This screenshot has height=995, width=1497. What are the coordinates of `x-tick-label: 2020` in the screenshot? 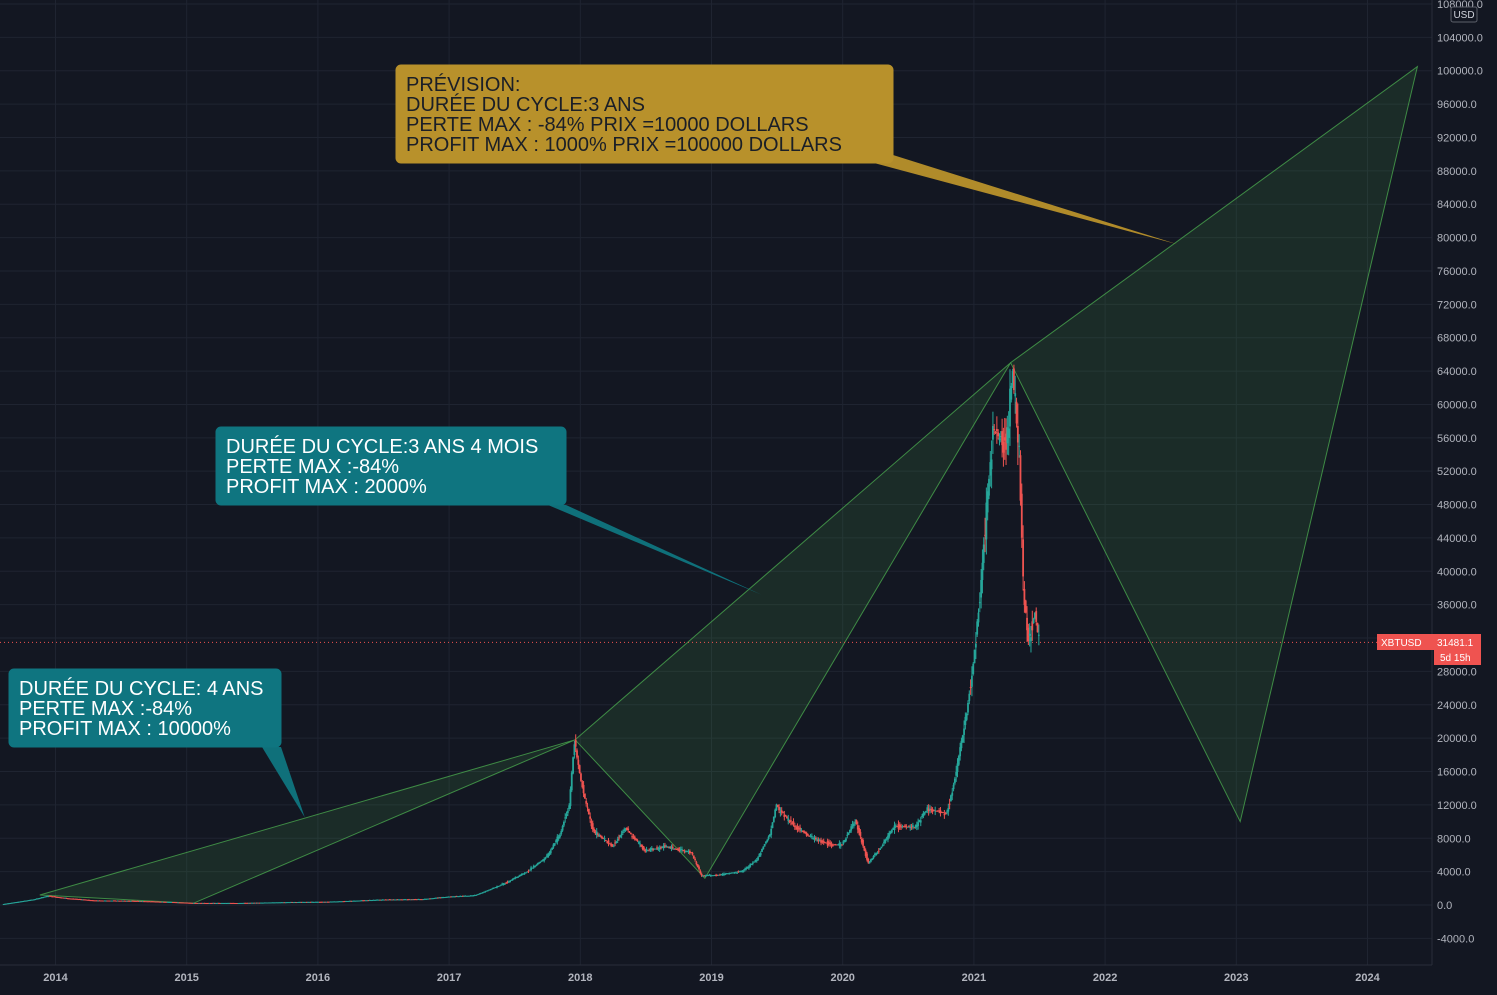 It's located at (842, 978).